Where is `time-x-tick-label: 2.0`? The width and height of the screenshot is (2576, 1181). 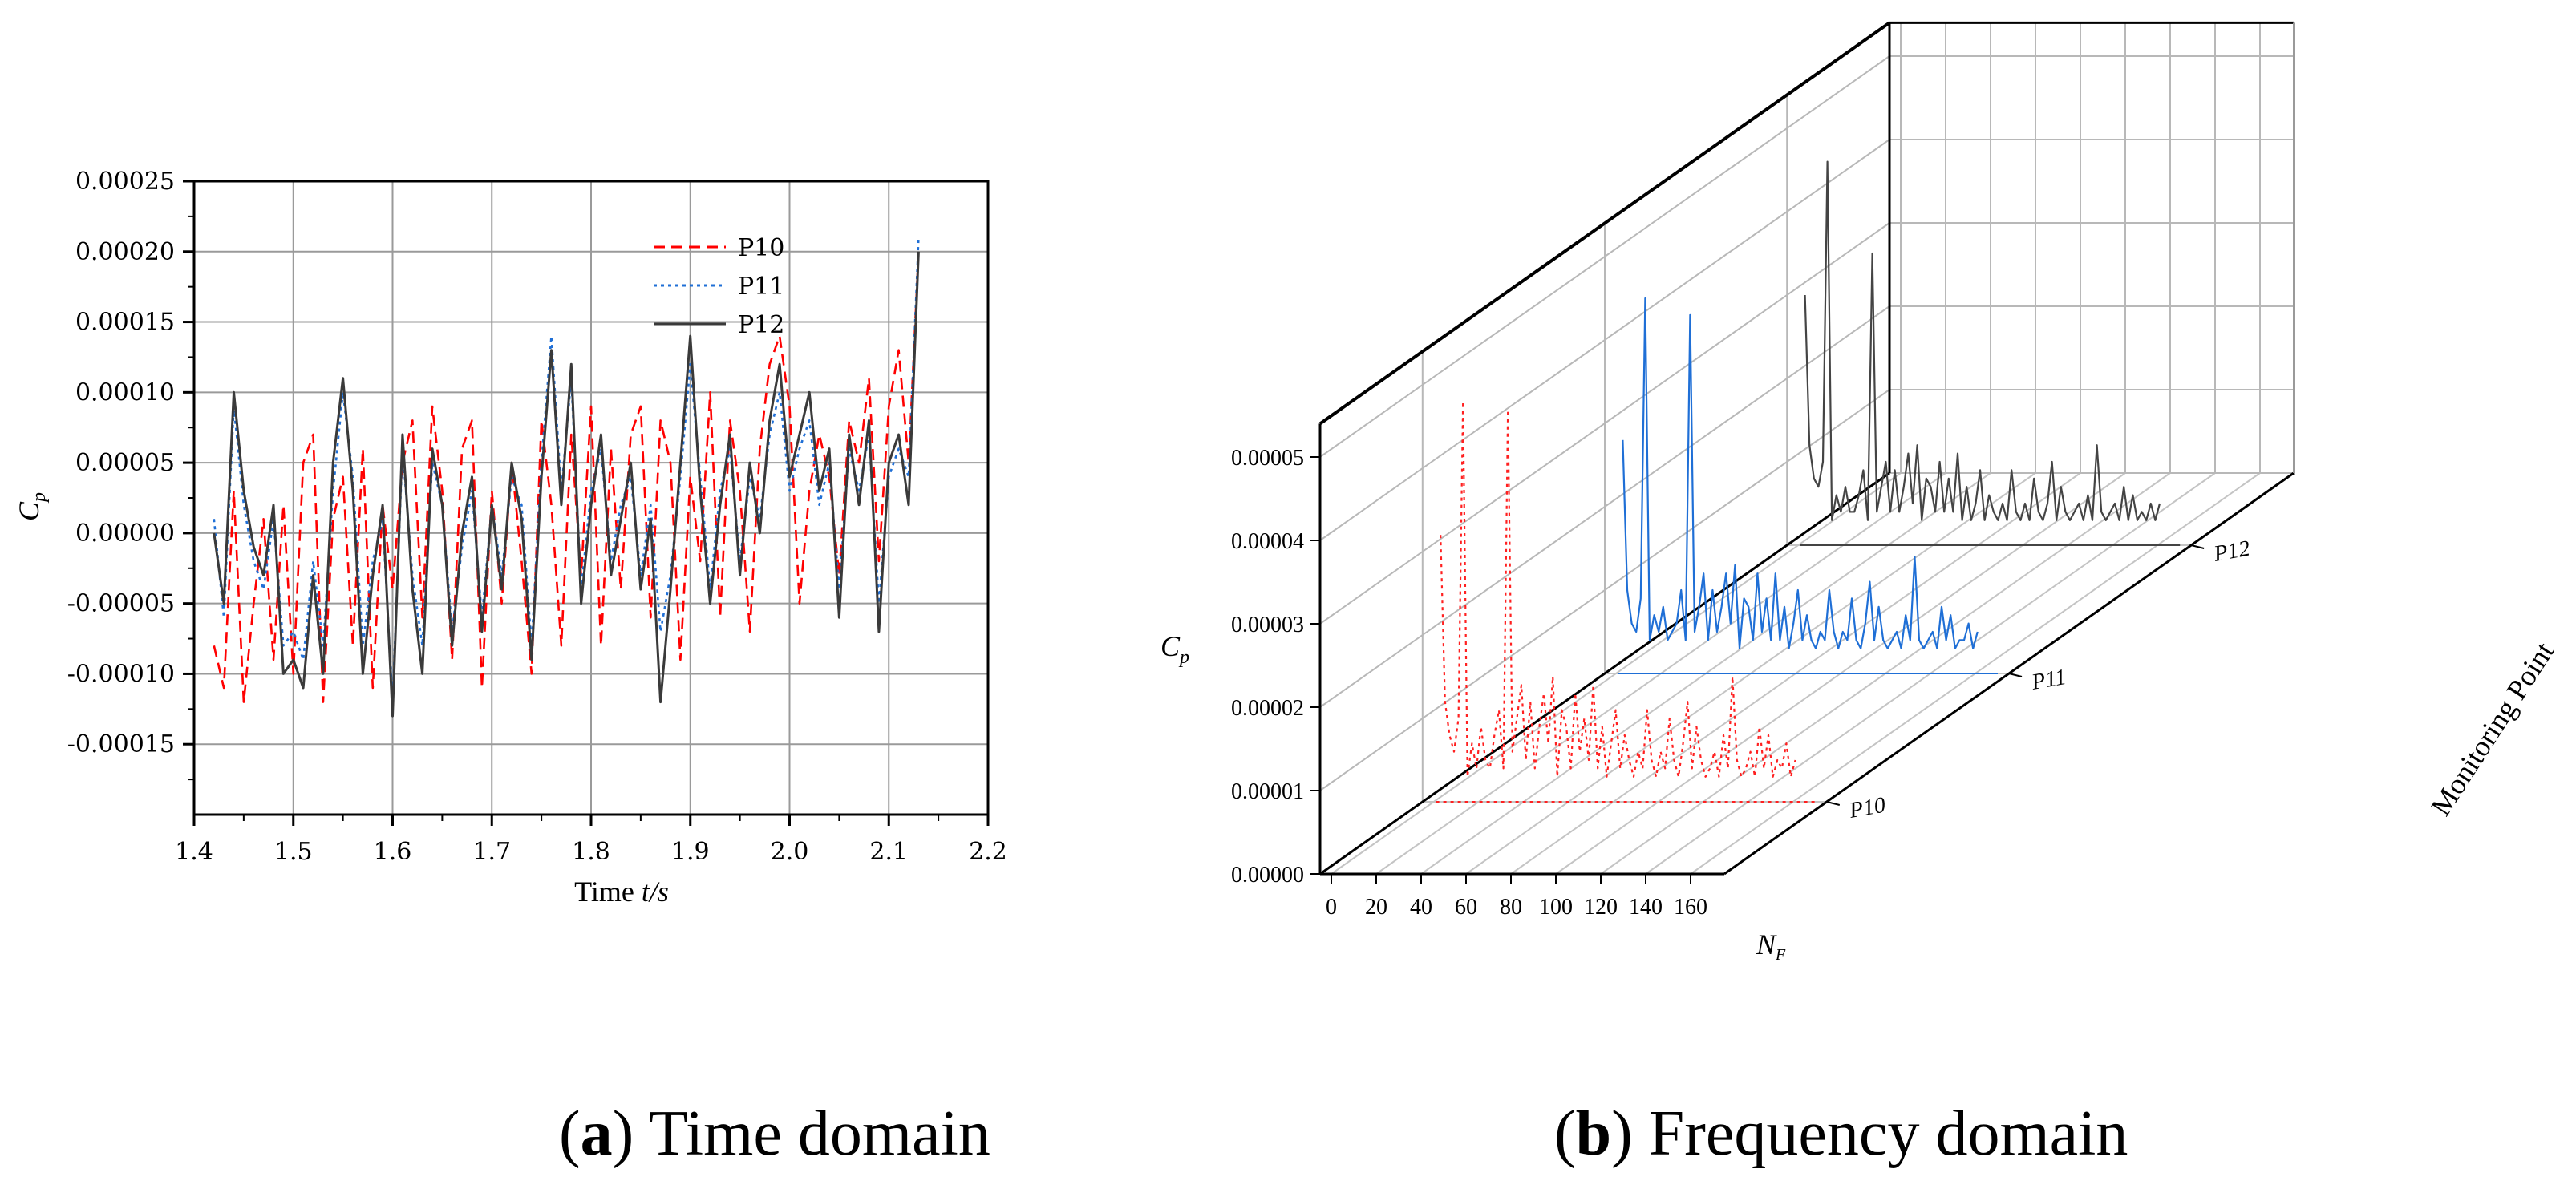 time-x-tick-label: 2.0 is located at coordinates (790, 852).